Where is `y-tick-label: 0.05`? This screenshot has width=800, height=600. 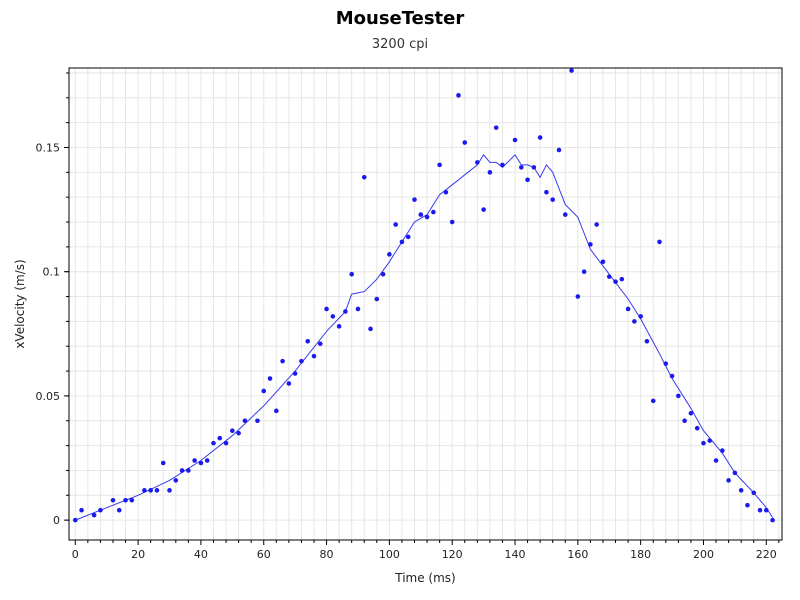 y-tick-label: 0.05 is located at coordinates (48, 396).